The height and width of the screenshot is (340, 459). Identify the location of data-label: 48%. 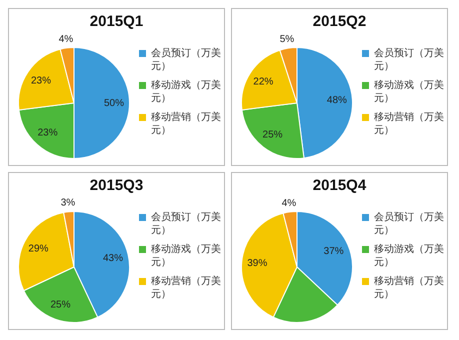
(336, 100).